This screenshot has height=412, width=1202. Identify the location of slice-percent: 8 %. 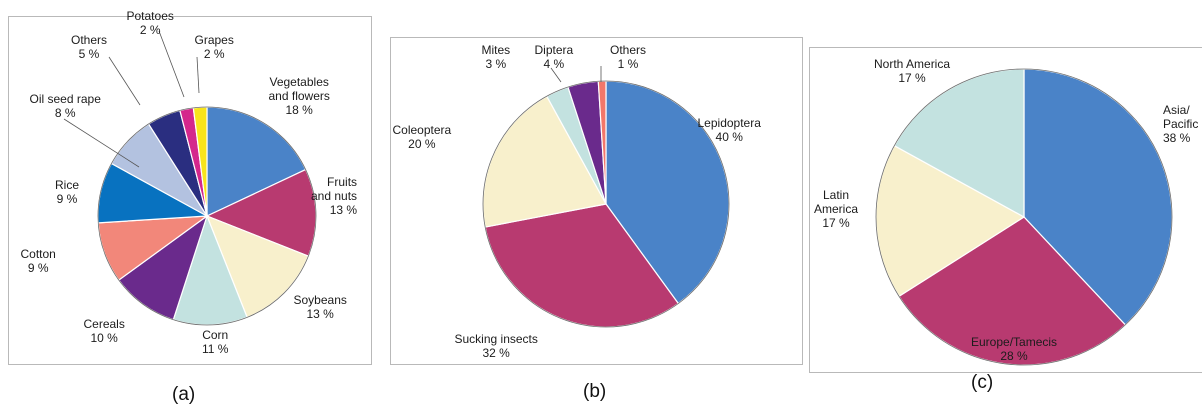
(65, 113).